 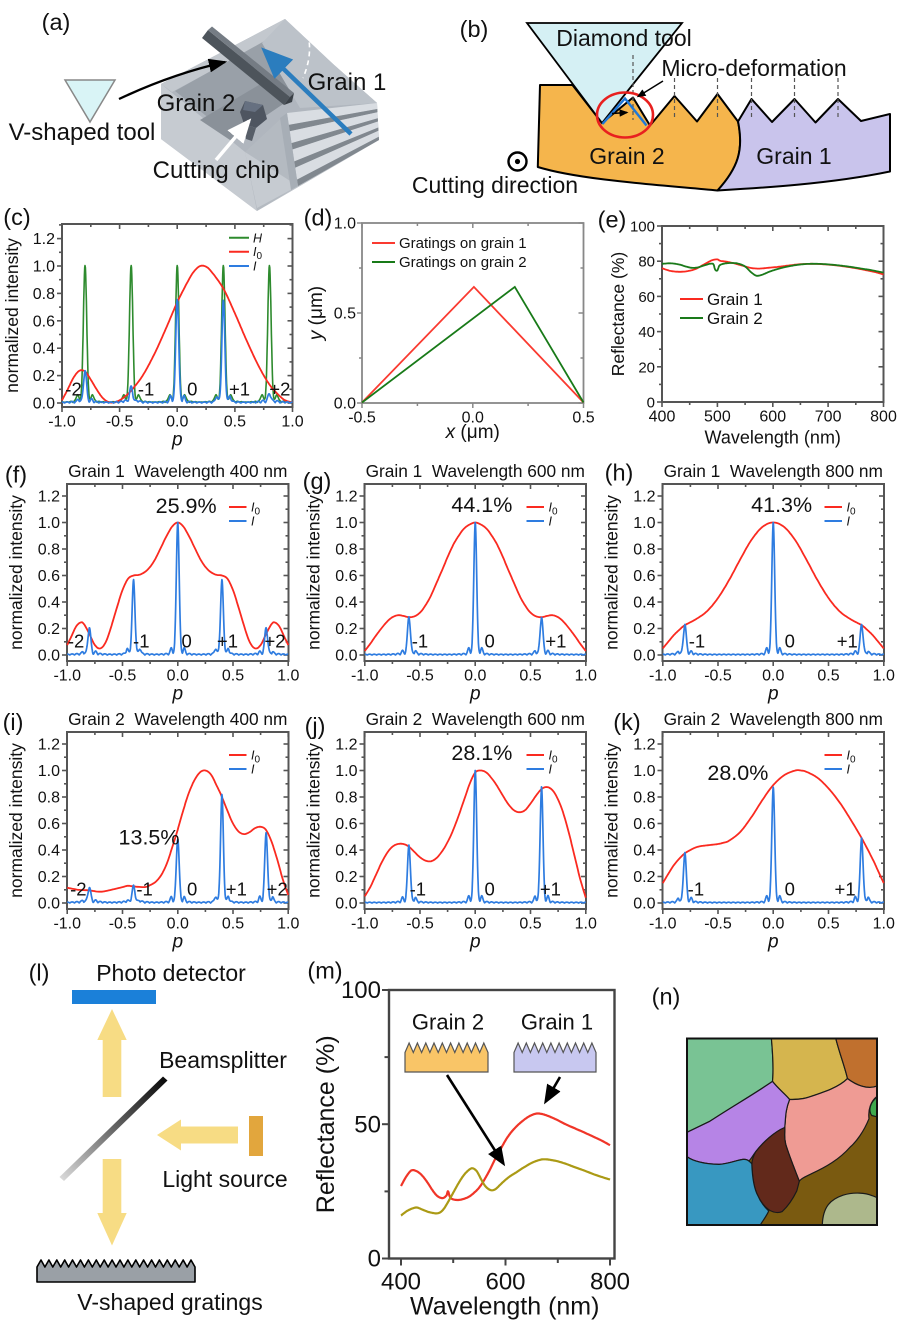 I want to click on svg-text: y (μm), so click(x=316, y=314).